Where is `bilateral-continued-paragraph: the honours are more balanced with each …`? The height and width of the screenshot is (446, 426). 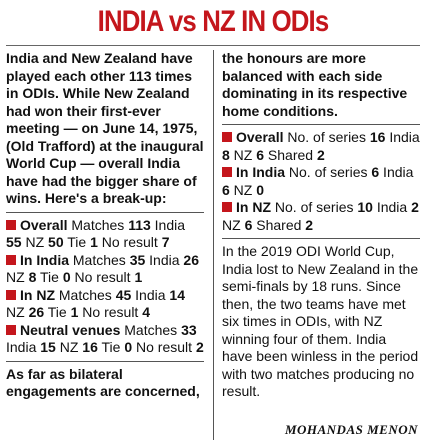 bilateral-continued-paragraph: the honours are more balanced with each … is located at coordinates (315, 84).